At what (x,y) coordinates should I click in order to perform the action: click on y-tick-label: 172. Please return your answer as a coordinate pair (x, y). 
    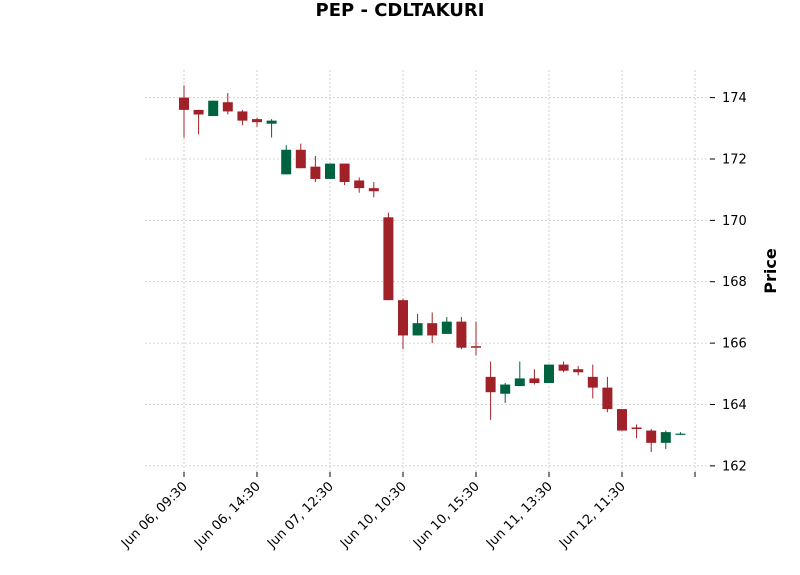
    Looking at the image, I should click on (734, 159).